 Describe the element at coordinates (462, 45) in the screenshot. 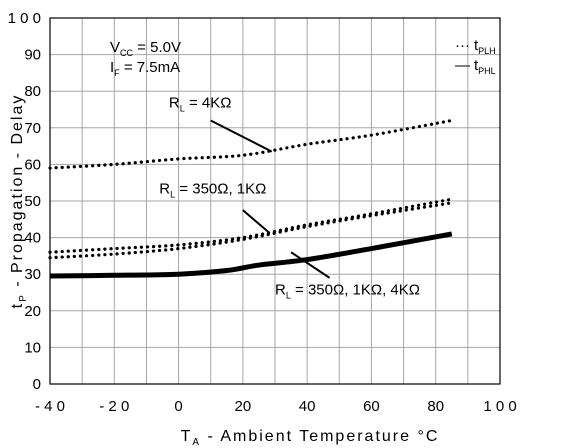

I see `legend-symbol: ···` at that location.